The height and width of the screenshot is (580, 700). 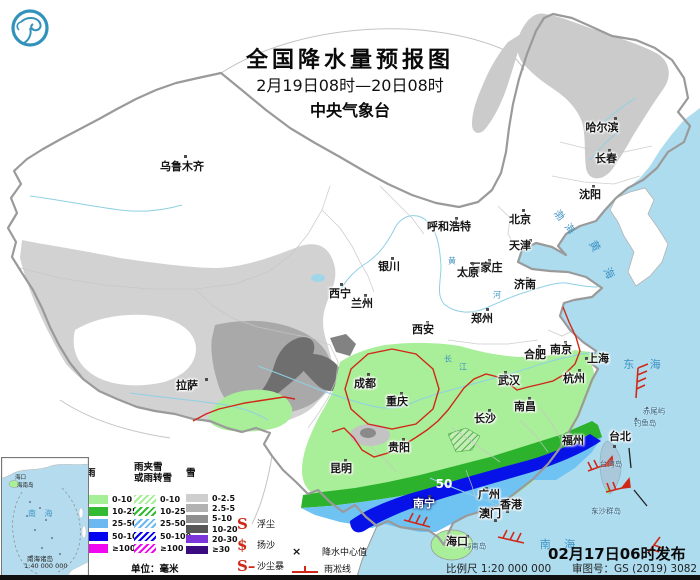 I want to click on legend-mark-symbols: × 降水中心值雨凇线, so click(x=329, y=560).